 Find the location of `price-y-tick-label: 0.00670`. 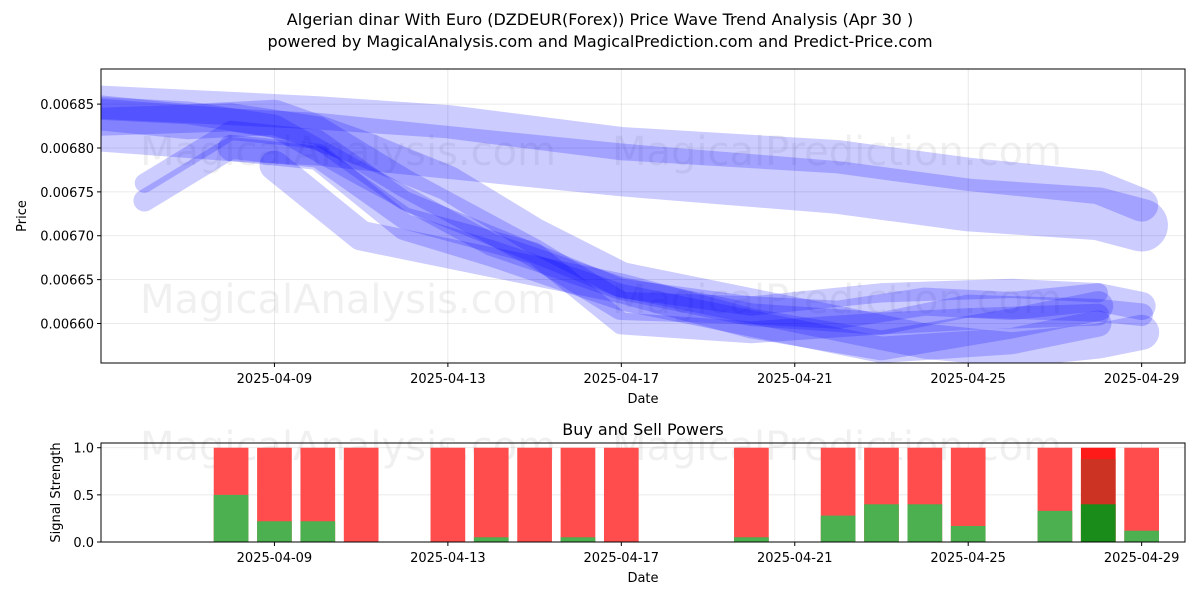

price-y-tick-label: 0.00670 is located at coordinates (67, 237).